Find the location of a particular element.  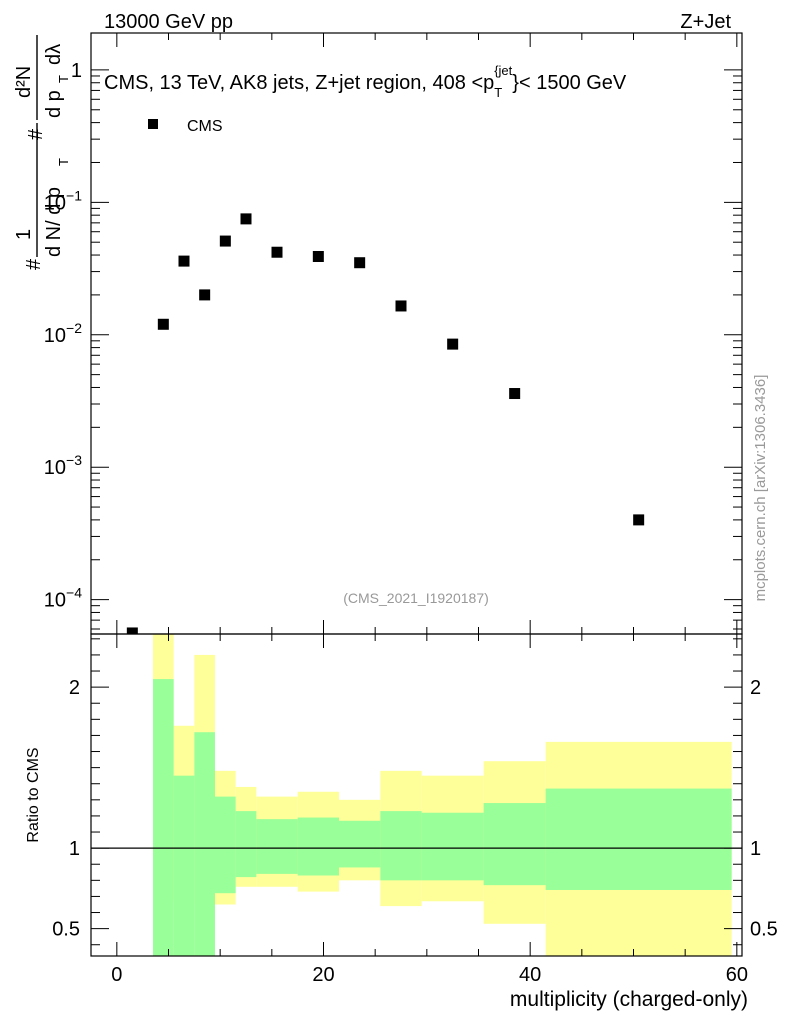

y-tick-label-ratio-left: 2 is located at coordinates (74, 688).